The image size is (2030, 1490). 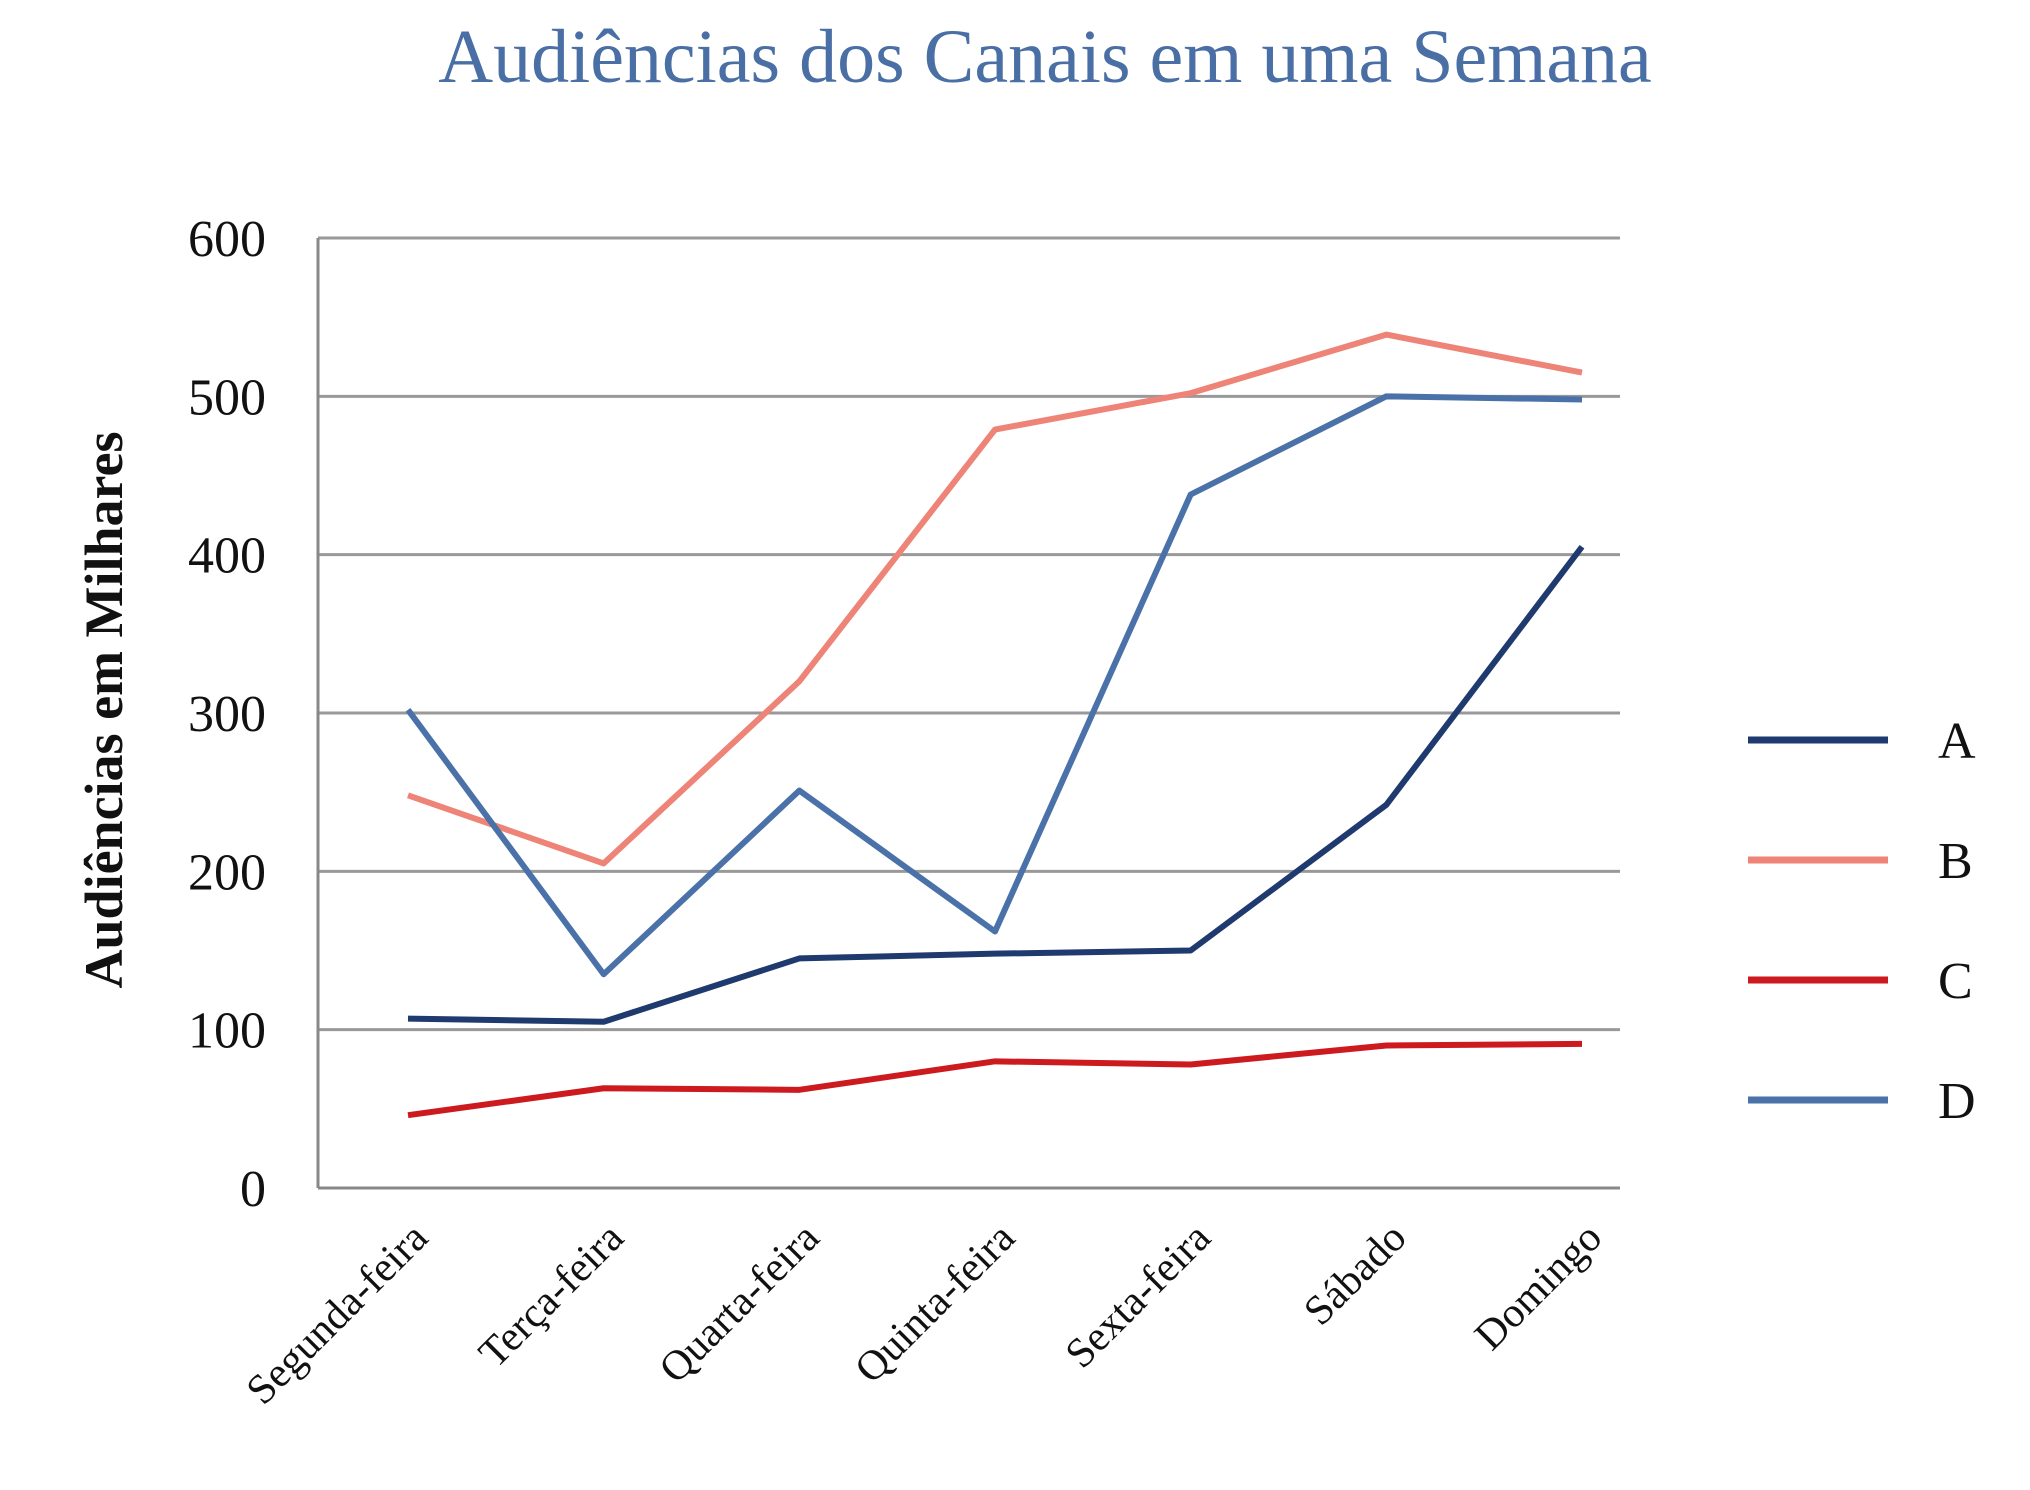 I want to click on legend-label-a: A, so click(x=1957, y=741).